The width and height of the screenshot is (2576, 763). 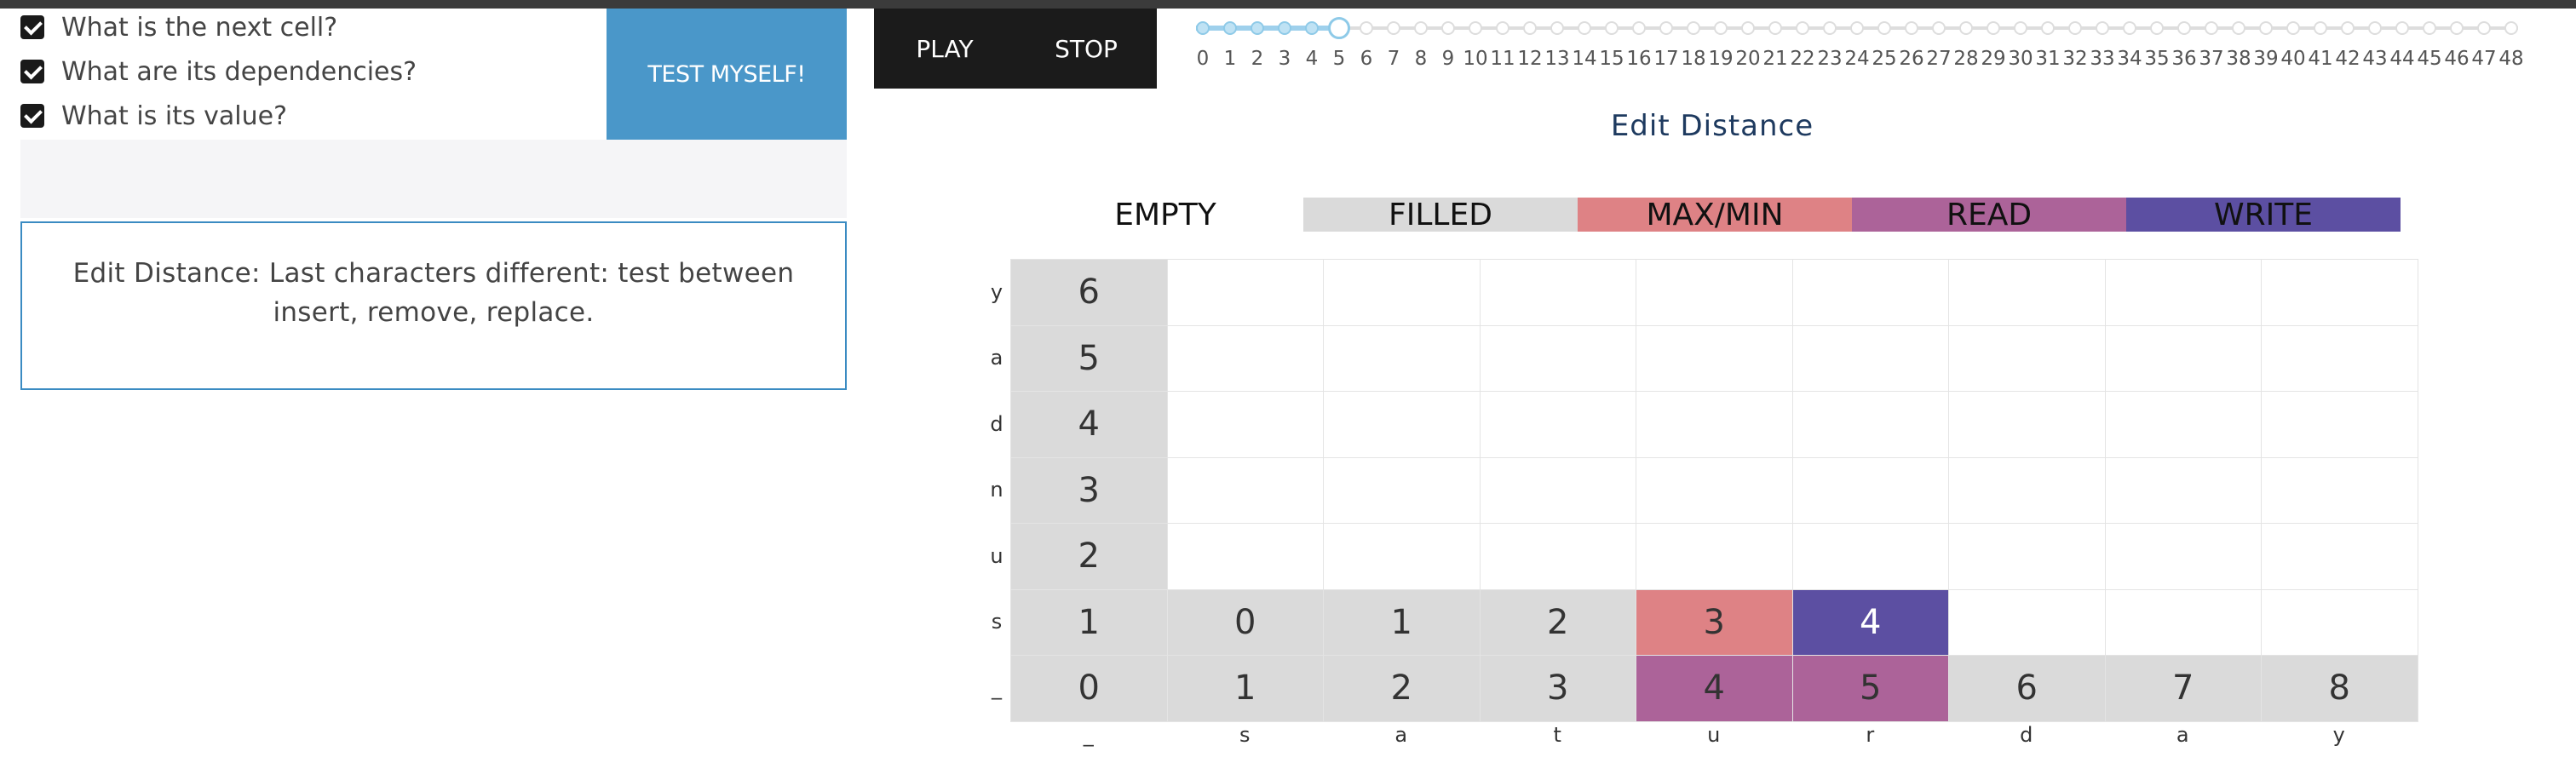 I want to click on dp-cell: 7, so click(x=2183, y=688).